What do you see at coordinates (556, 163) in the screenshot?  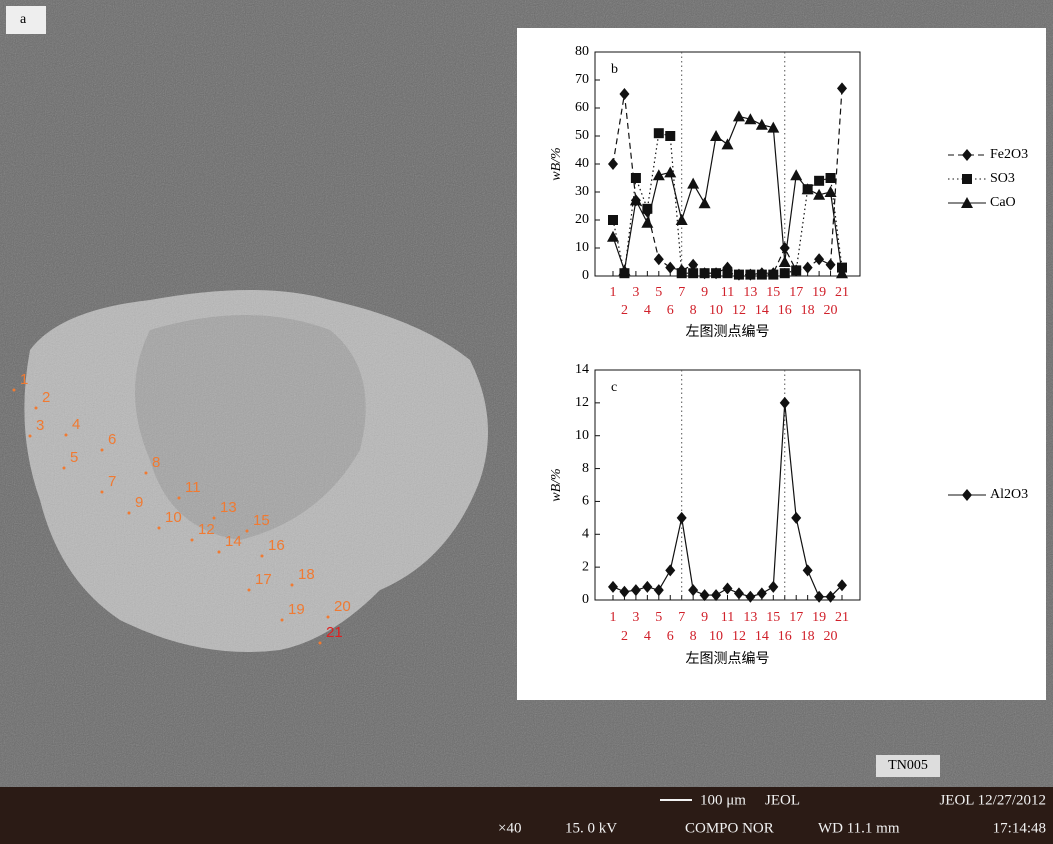 I see `y-axis-title: wB/%` at bounding box center [556, 163].